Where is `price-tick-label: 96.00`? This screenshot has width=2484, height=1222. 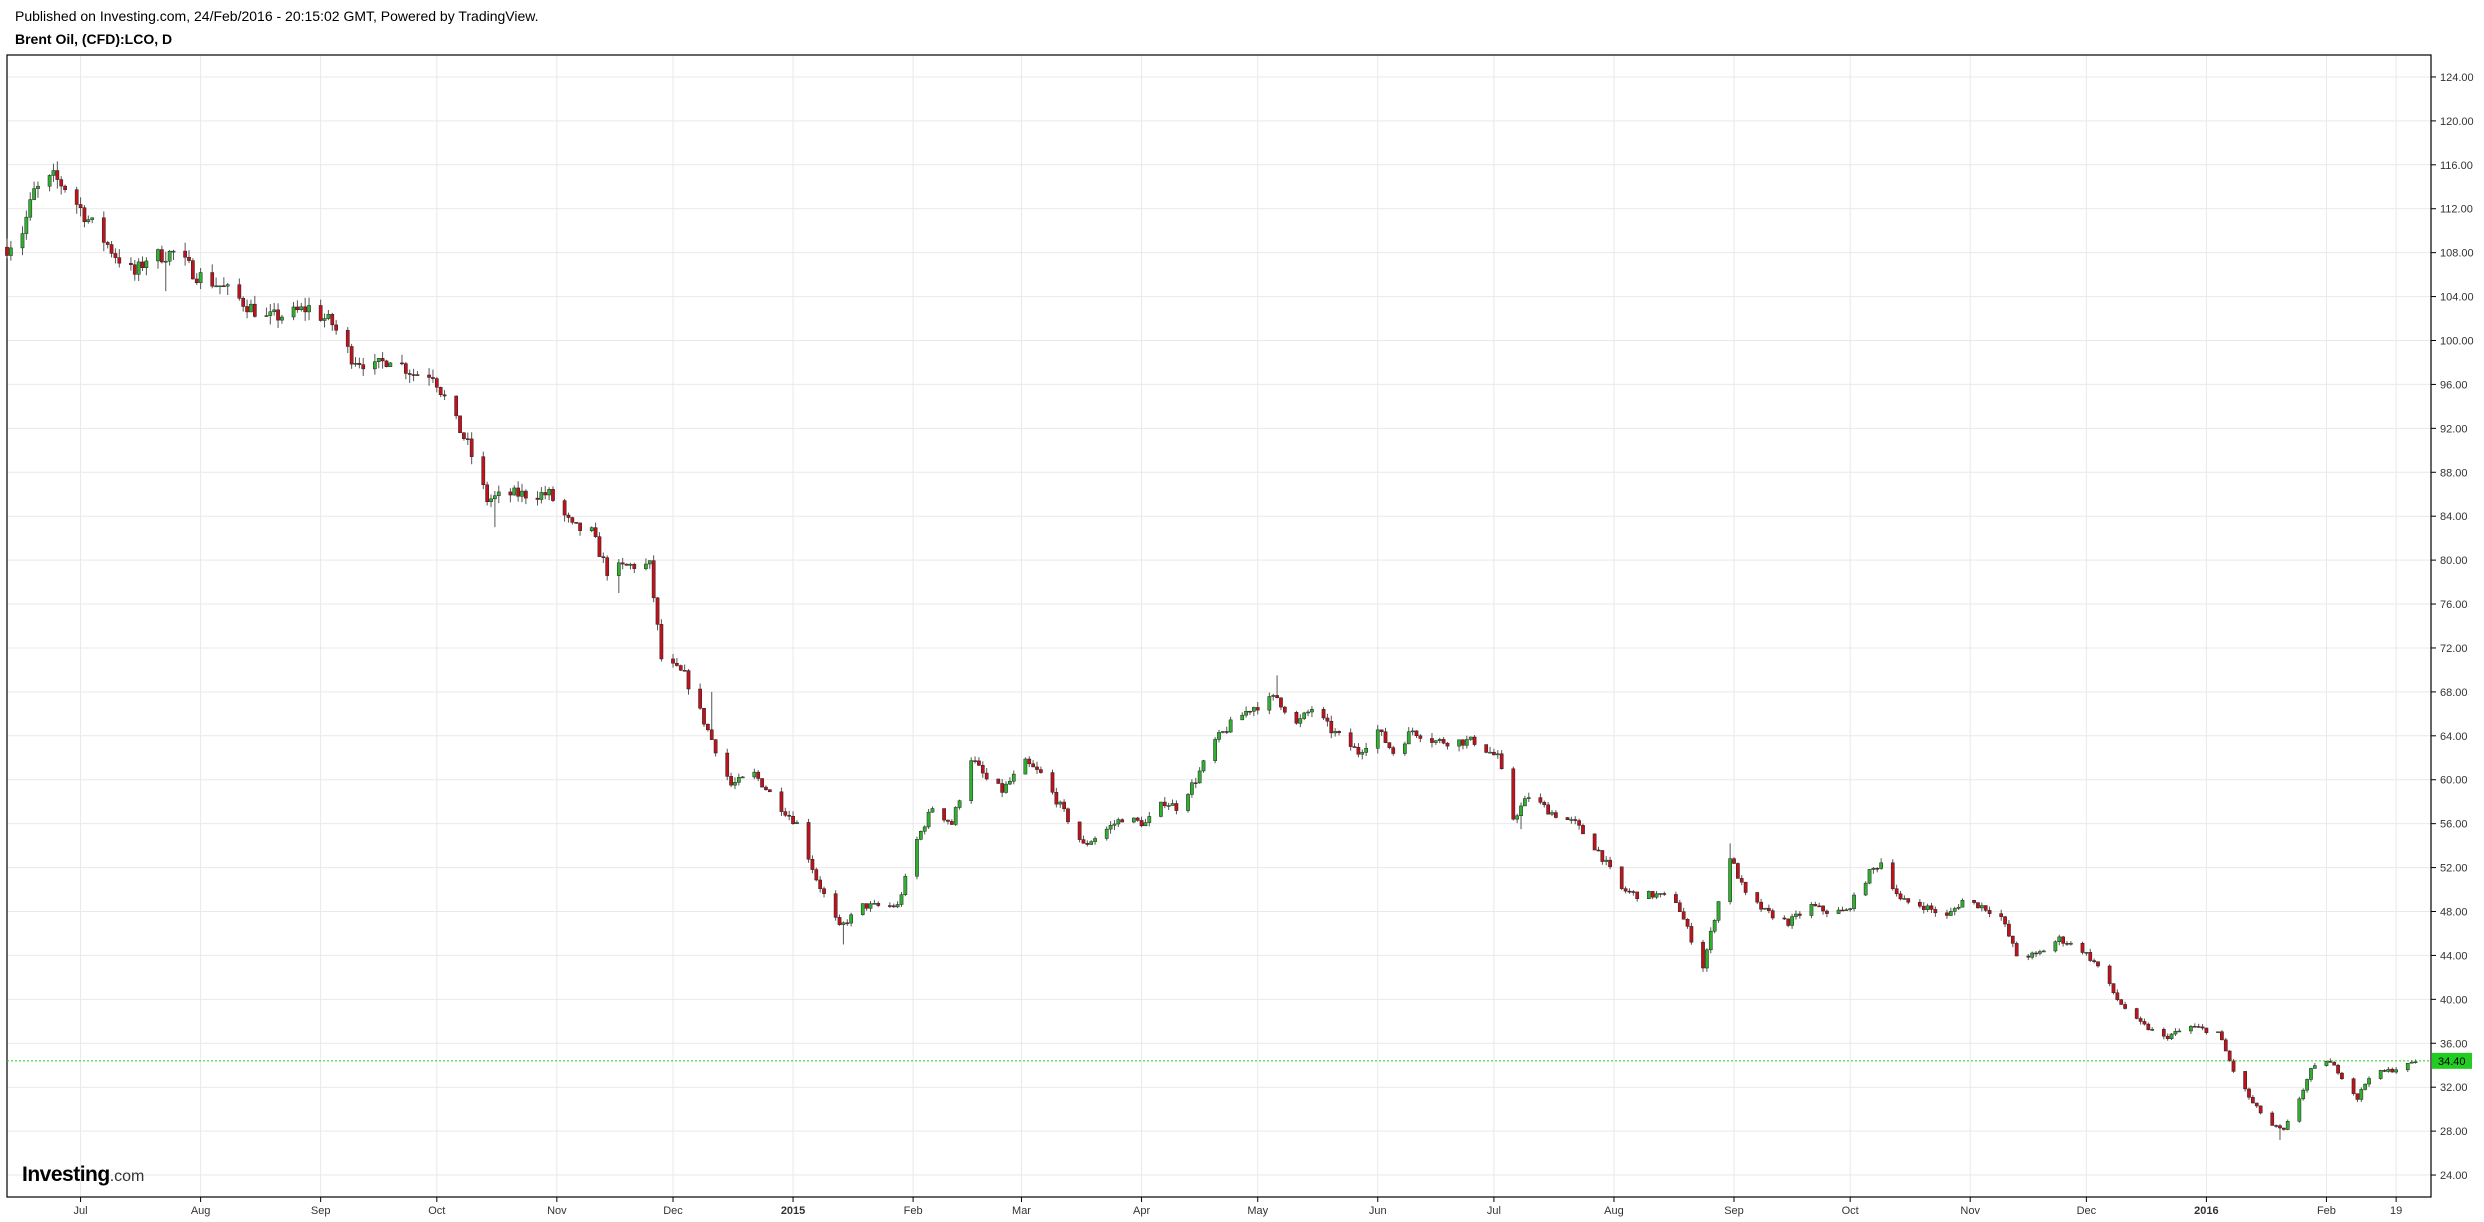 price-tick-label: 96.00 is located at coordinates (2454, 385).